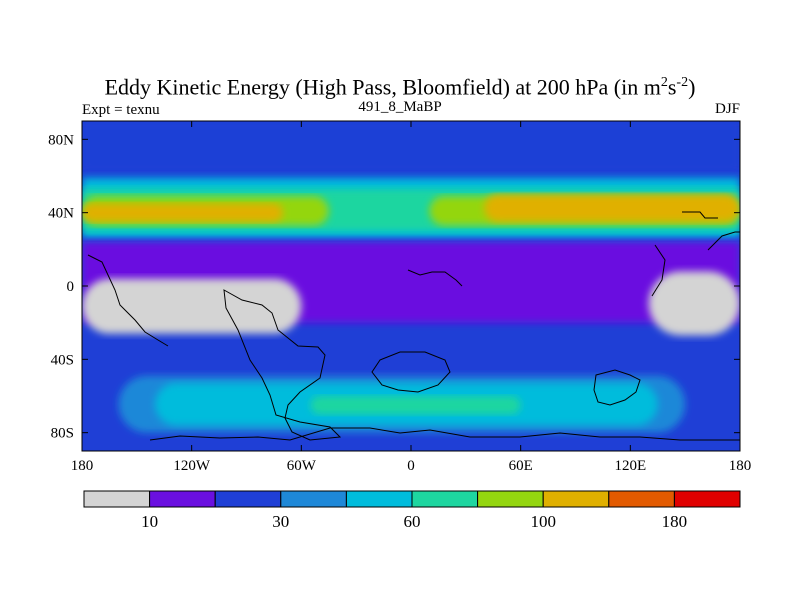  I want to click on experiment-label: Expt = texnu, so click(121, 110).